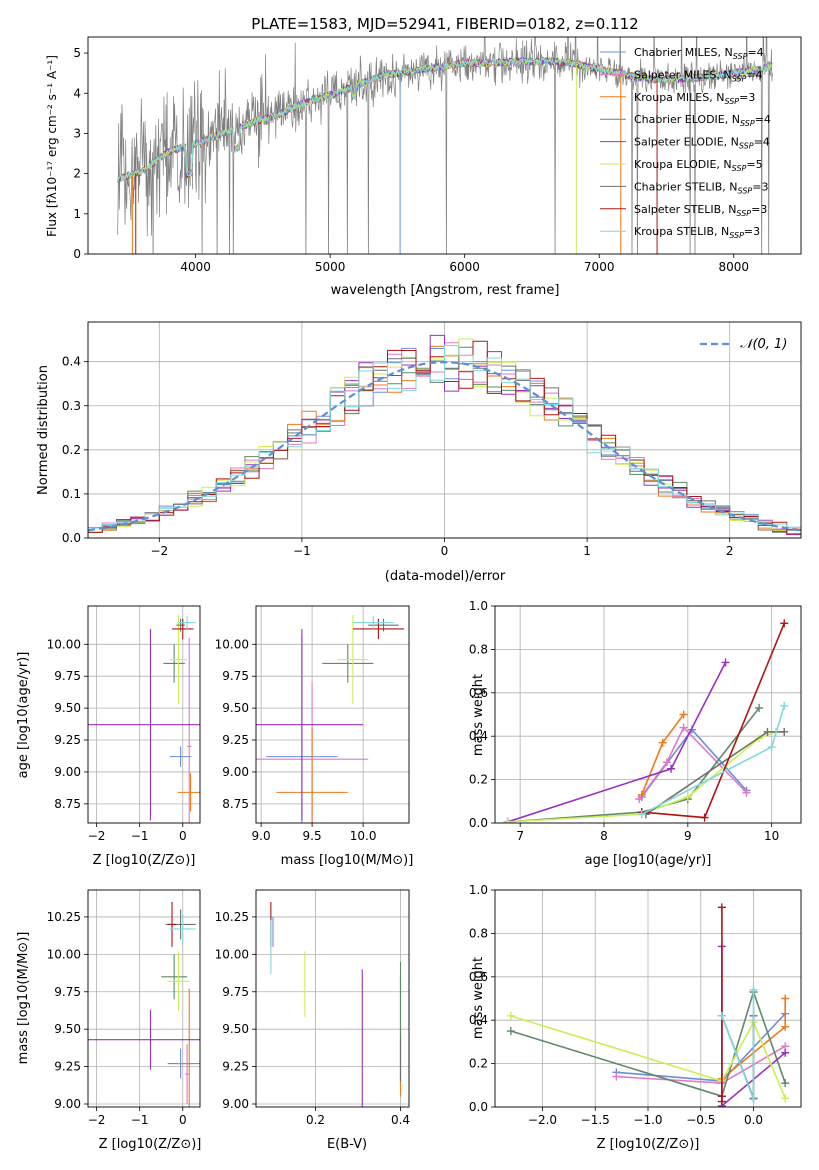  Describe the element at coordinates (662, 755) in the screenshot. I see `weight-line-kroupa-miles` at that location.